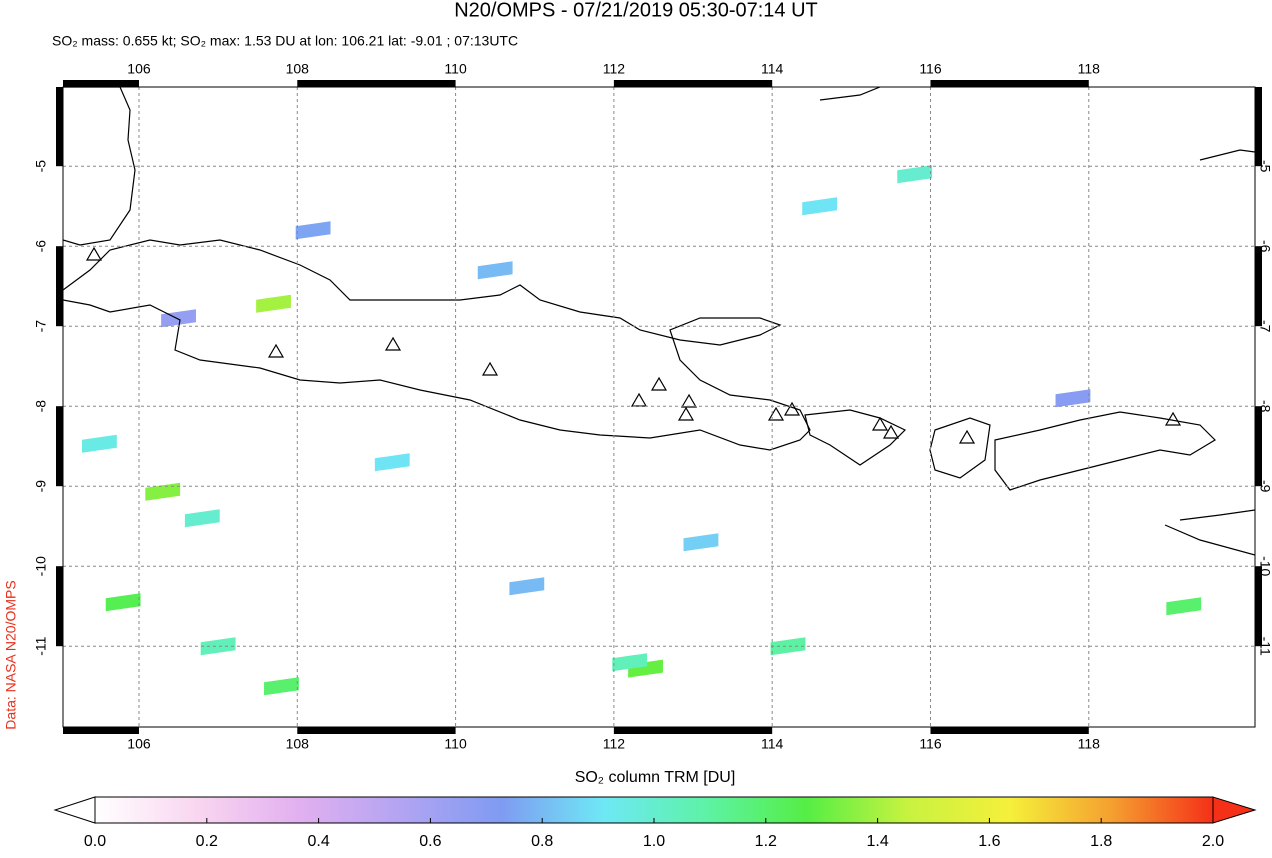 This screenshot has height=858, width=1272. Describe the element at coordinates (930, 744) in the screenshot. I see `x-tick-label-bottom: 116` at that location.